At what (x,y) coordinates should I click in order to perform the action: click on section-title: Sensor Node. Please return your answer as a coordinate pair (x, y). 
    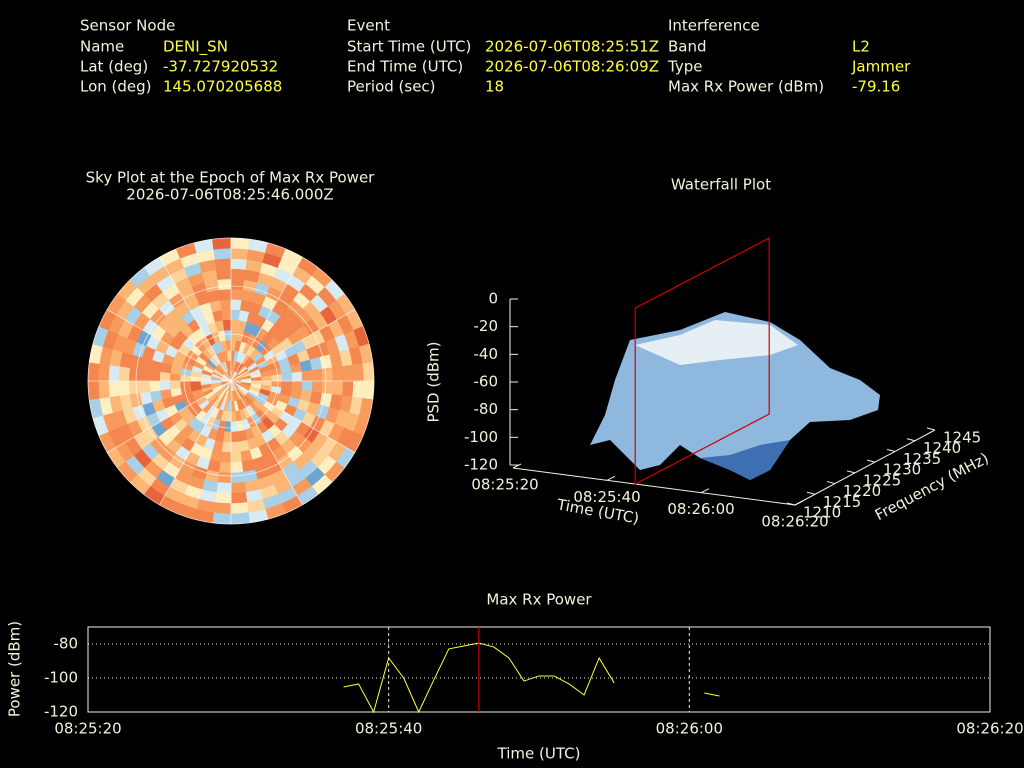
    Looking at the image, I should click on (127, 26).